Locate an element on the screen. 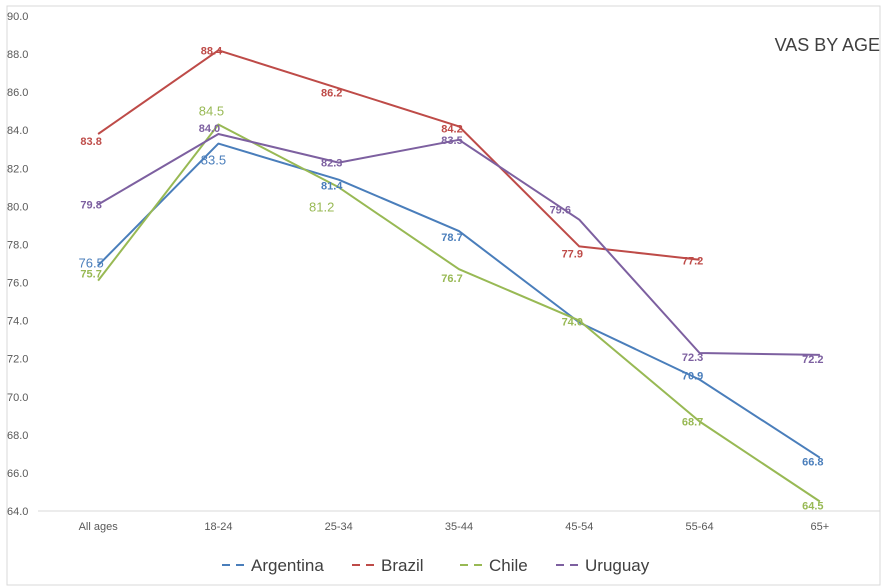 This screenshot has height=586, width=881. y-tick-label: 78.0 is located at coordinates (17, 245).